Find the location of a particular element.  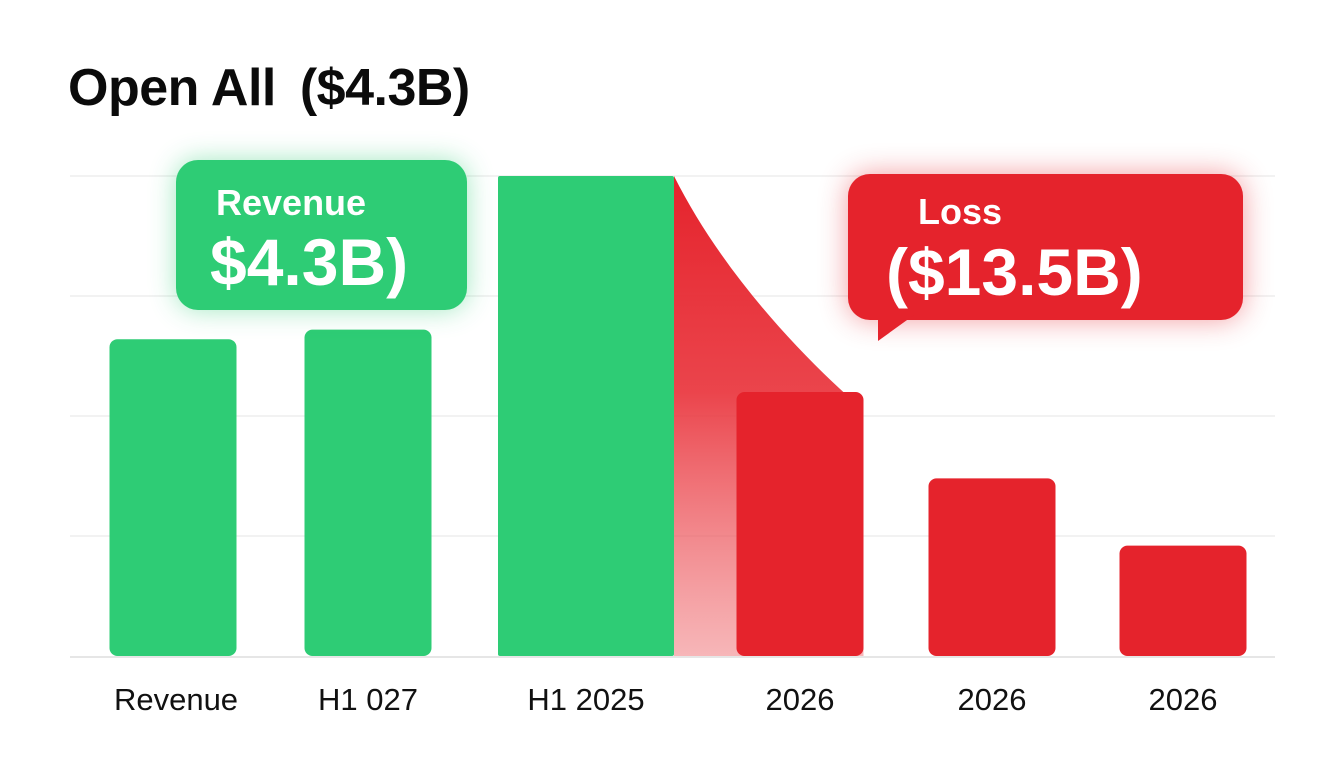

x-tick-label-4: 2026 is located at coordinates (800, 699).